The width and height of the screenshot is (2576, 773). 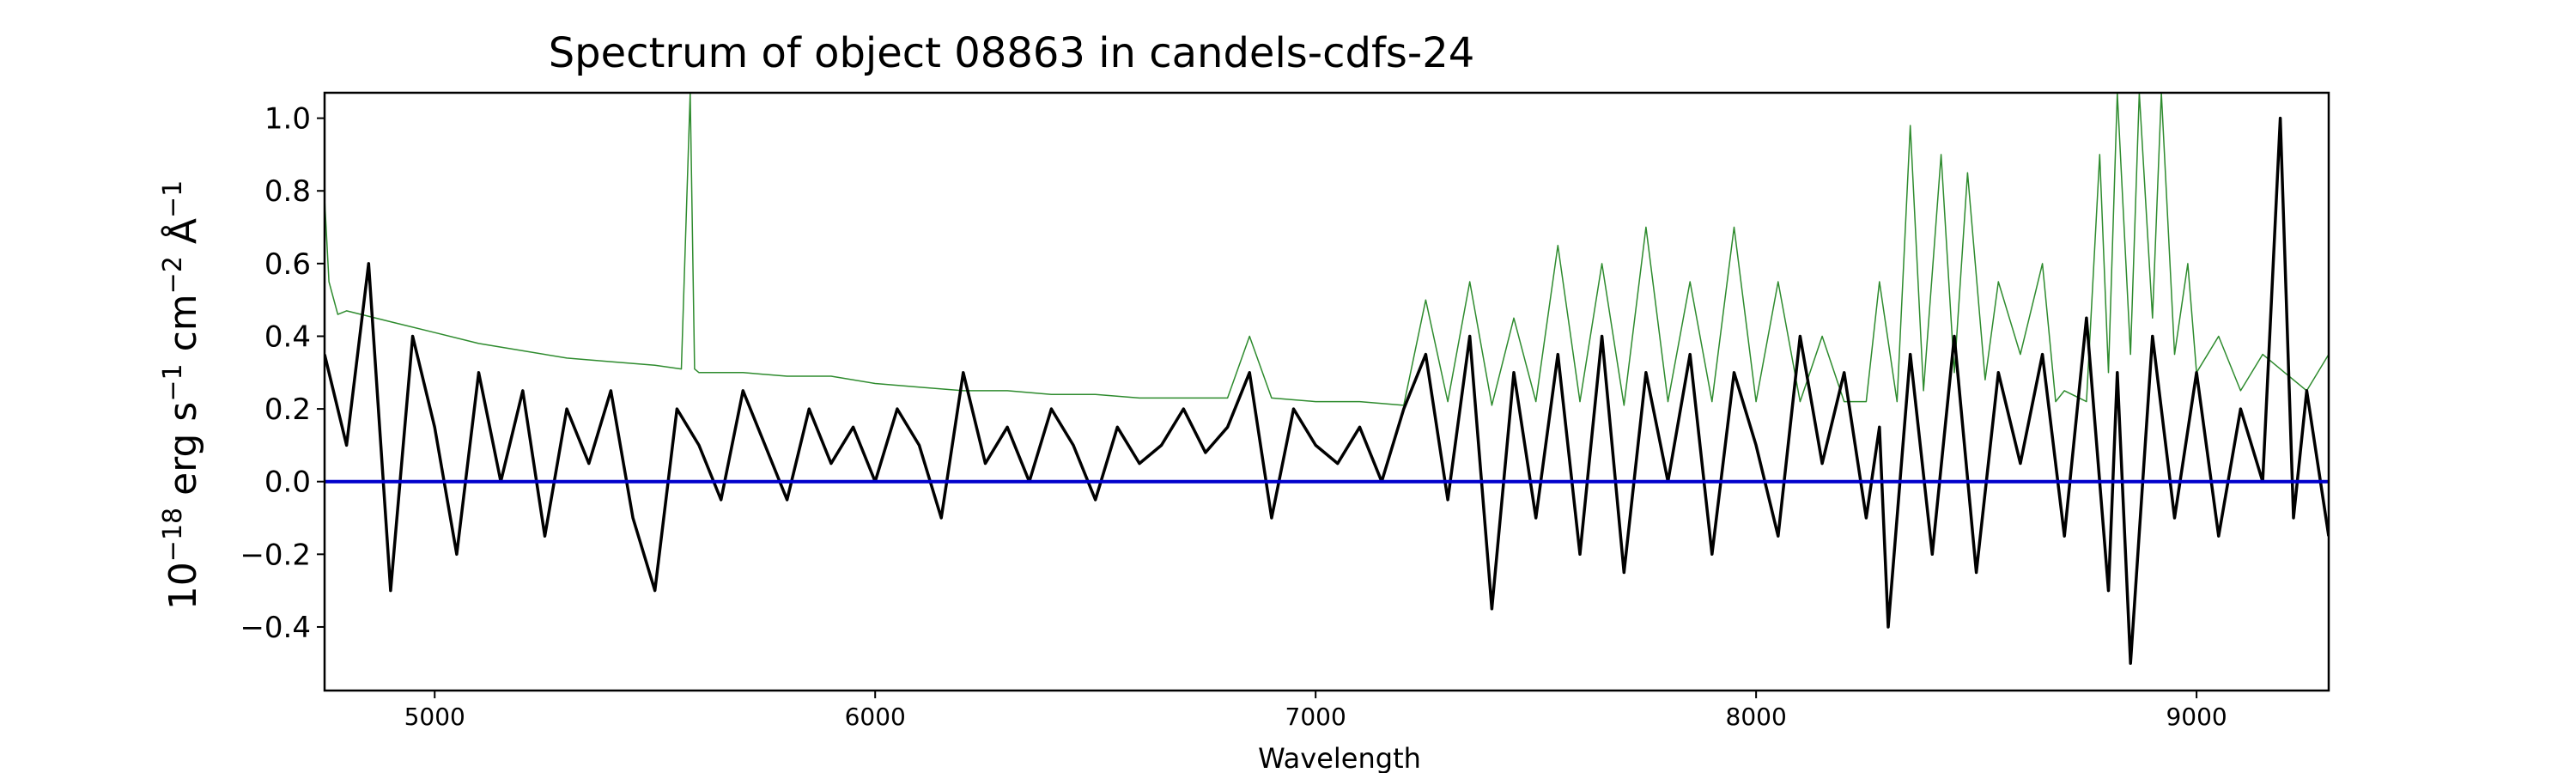 I want to click on y-tick-label: 0.2, so click(x=287, y=410).